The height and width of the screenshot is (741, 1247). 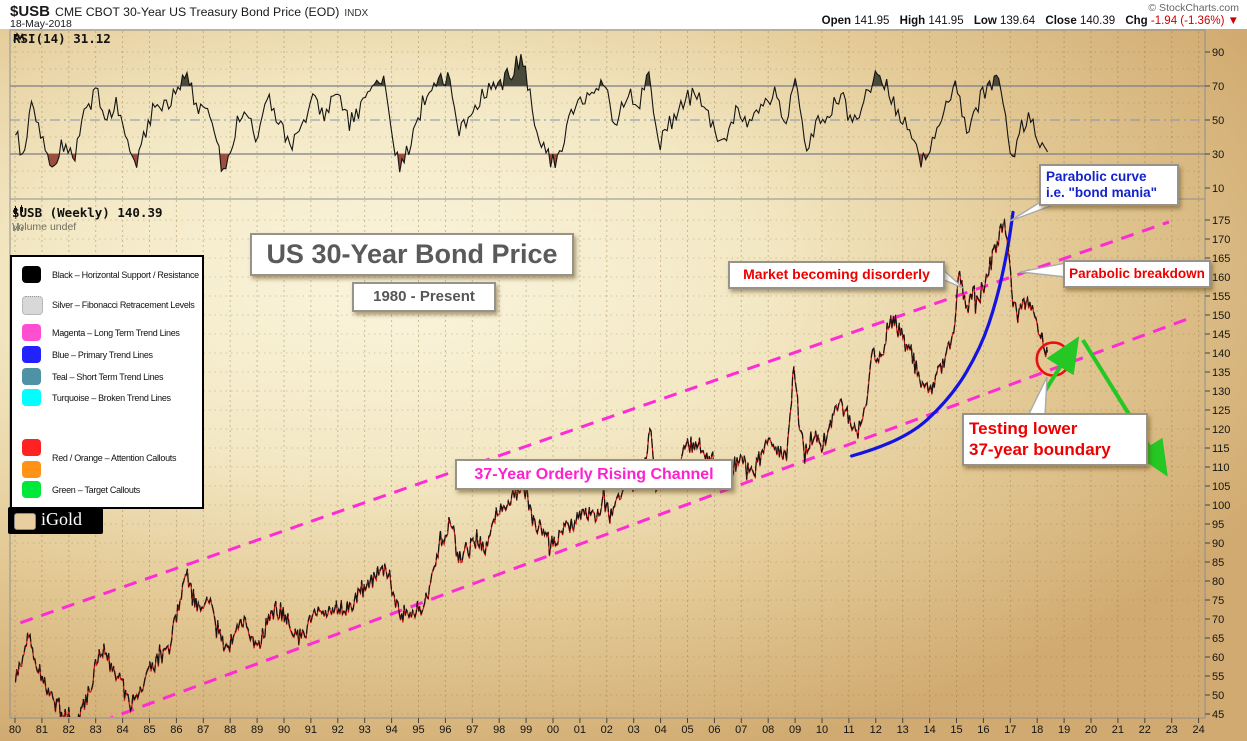 I want to click on price-label-text: $USB (Weekly) 140.39, so click(x=87, y=212).